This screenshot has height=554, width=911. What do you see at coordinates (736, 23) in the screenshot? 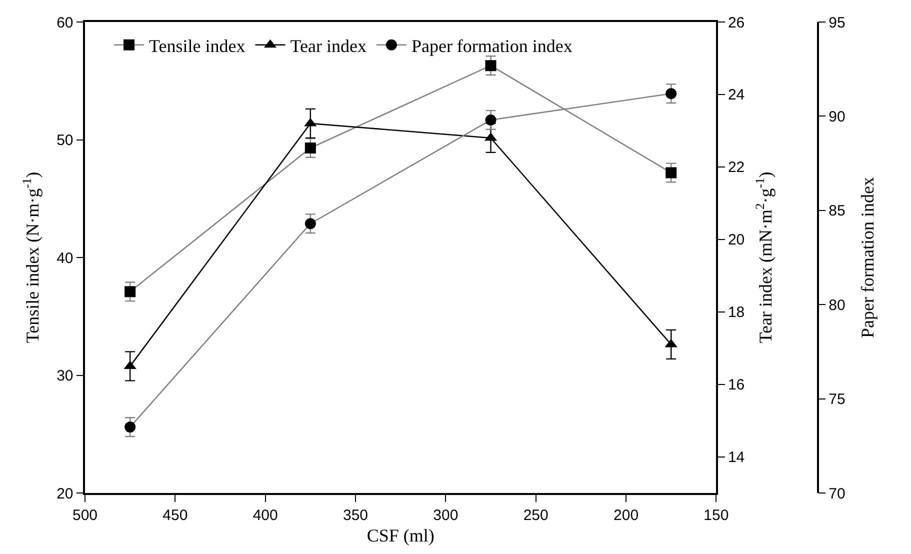
I see `y2-tick-label: 26` at bounding box center [736, 23].